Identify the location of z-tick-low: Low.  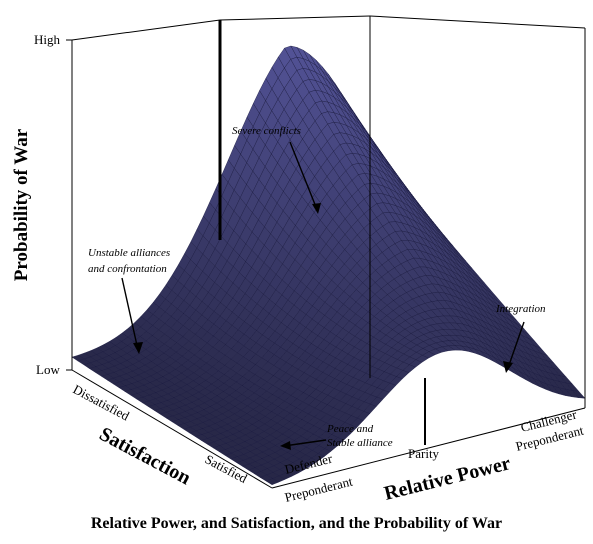
(48, 369).